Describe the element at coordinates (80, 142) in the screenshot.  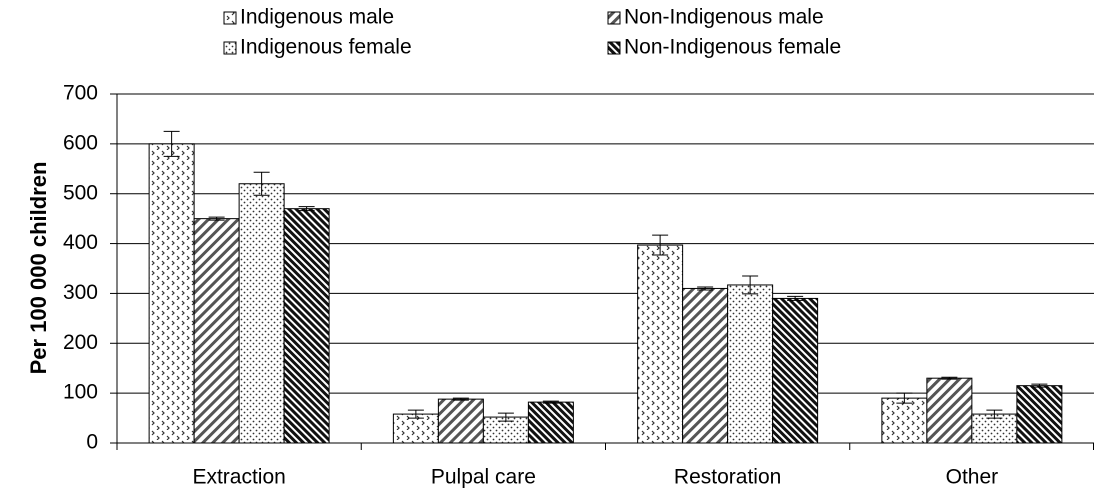
I see `y-tick-label: 600` at that location.